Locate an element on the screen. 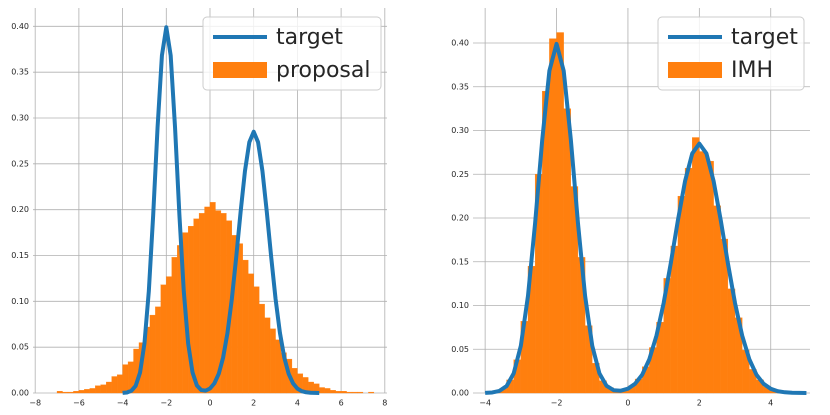 The image size is (830, 415). x-tick-label: −8 is located at coordinates (35, 403).